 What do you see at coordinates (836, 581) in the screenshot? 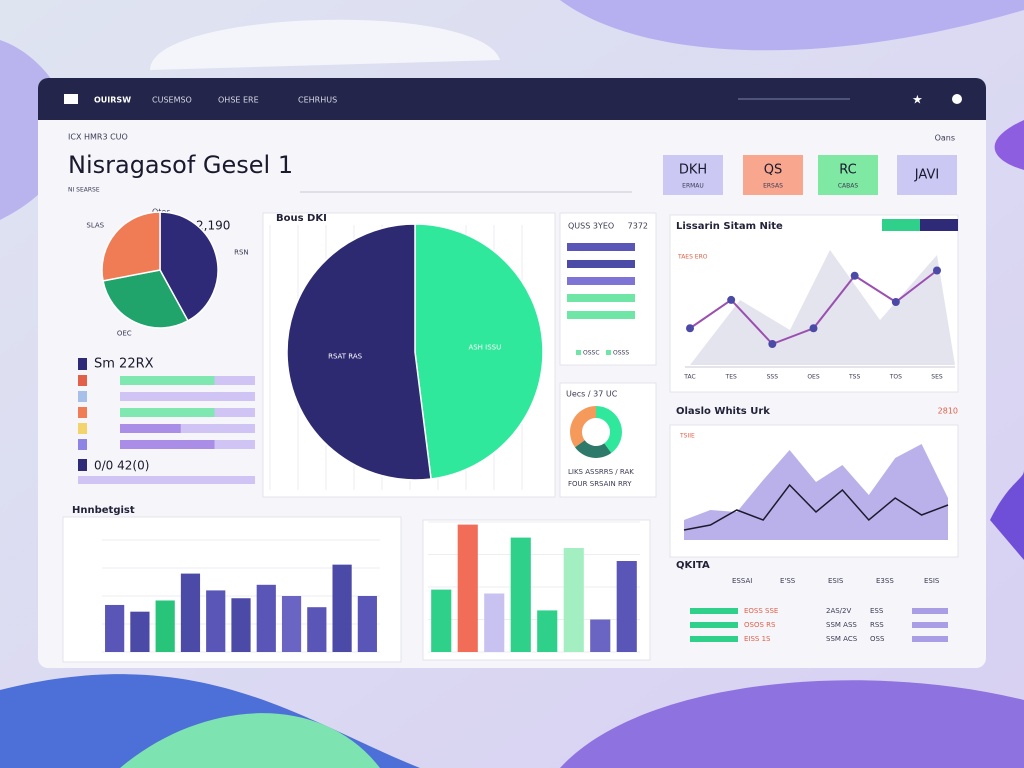
I see `column-header: ESIS` at bounding box center [836, 581].